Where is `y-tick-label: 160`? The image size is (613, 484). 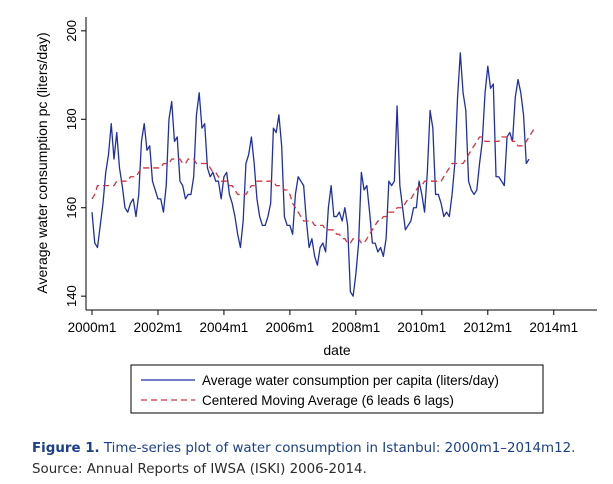
y-tick-label: 160 is located at coordinates (71, 208).